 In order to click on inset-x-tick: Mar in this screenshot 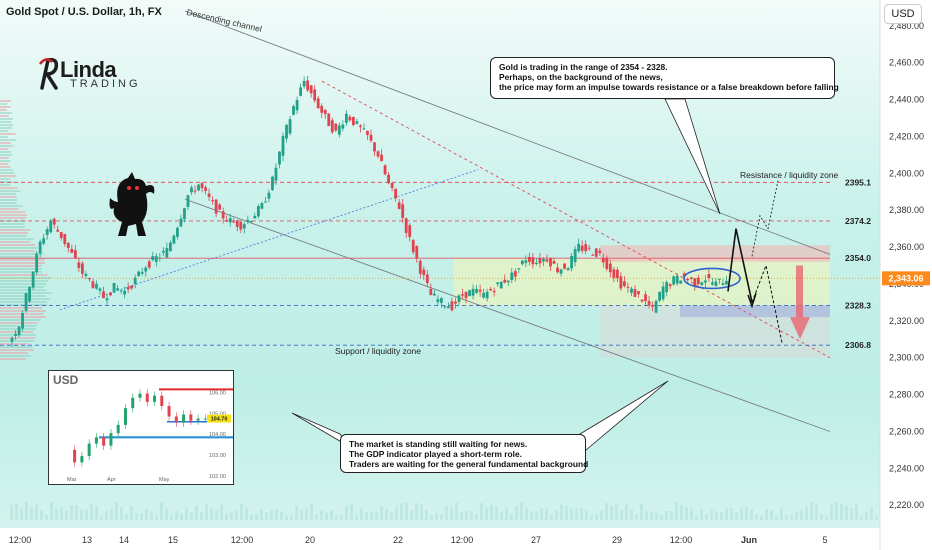, I will do `click(72, 480)`.